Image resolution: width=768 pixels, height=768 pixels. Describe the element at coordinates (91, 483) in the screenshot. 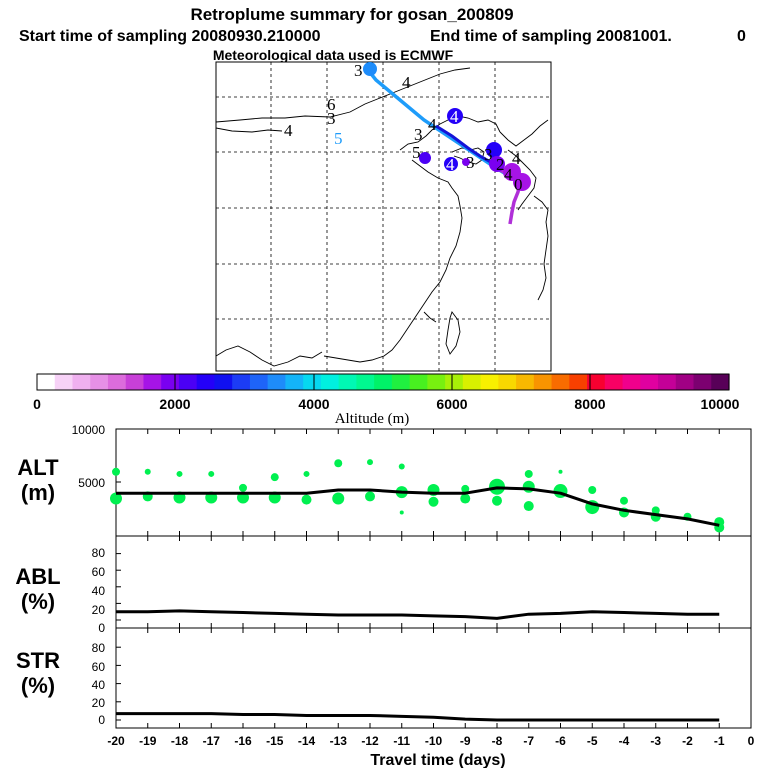

I see `alt-y-tick: 5000` at that location.